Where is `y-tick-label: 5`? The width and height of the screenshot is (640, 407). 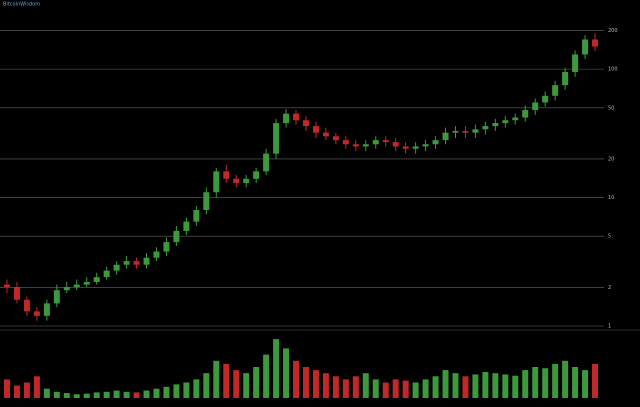
y-tick-label: 5 is located at coordinates (609, 237).